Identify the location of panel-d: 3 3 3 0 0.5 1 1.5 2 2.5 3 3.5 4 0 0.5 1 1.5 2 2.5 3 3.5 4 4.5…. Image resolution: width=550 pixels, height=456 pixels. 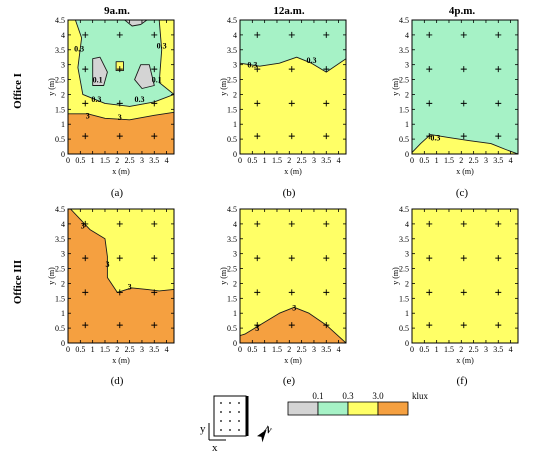
(111, 285).